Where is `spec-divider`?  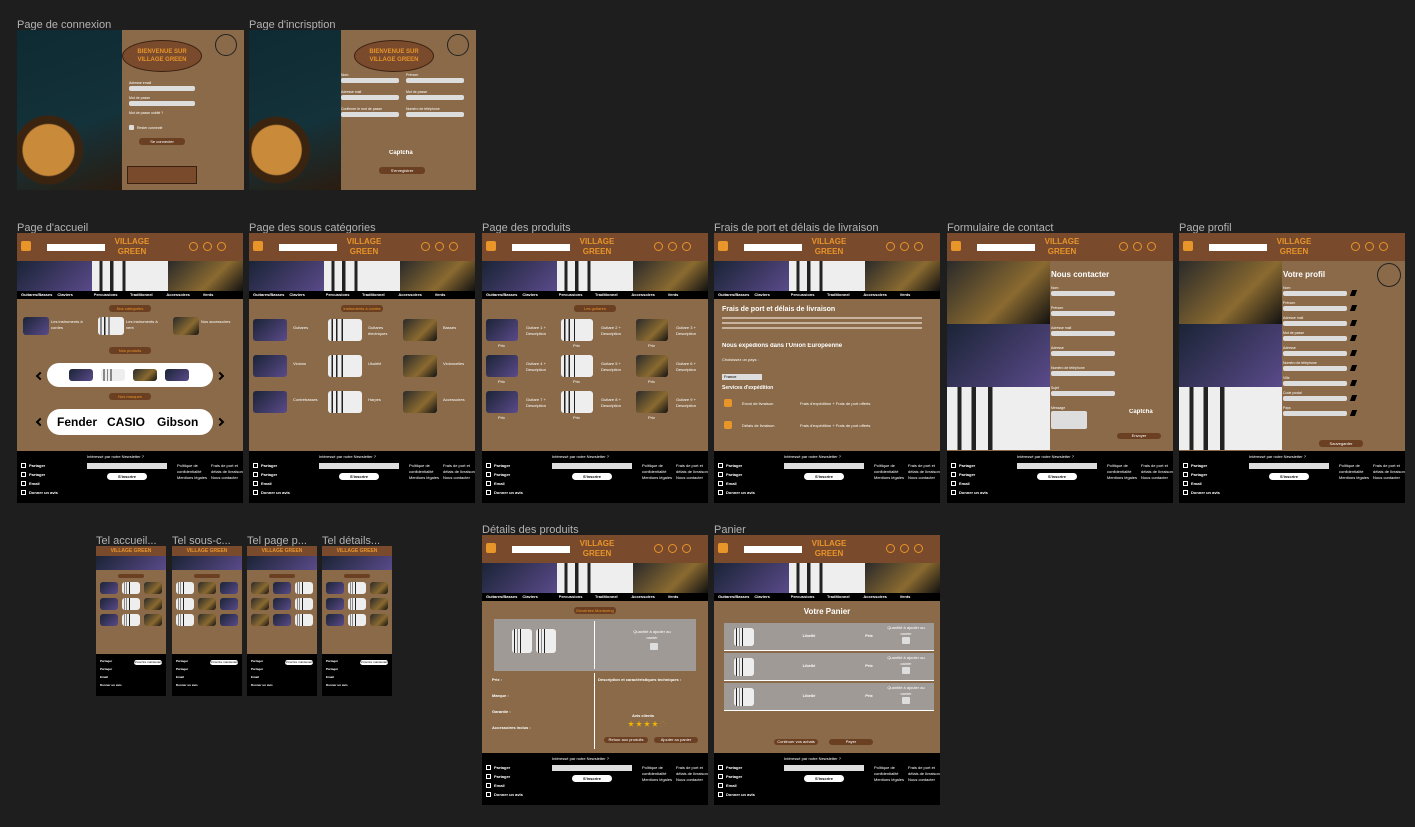
spec-divider is located at coordinates (594, 711).